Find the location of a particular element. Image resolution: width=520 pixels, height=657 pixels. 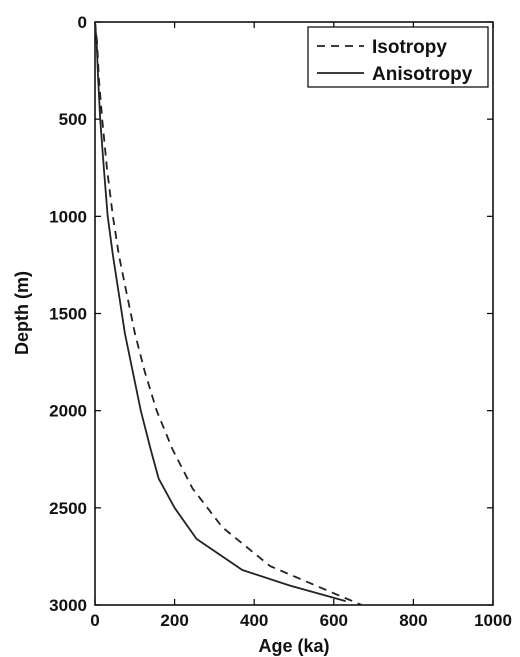

y-tick-label: 3000 is located at coordinates (68, 605).